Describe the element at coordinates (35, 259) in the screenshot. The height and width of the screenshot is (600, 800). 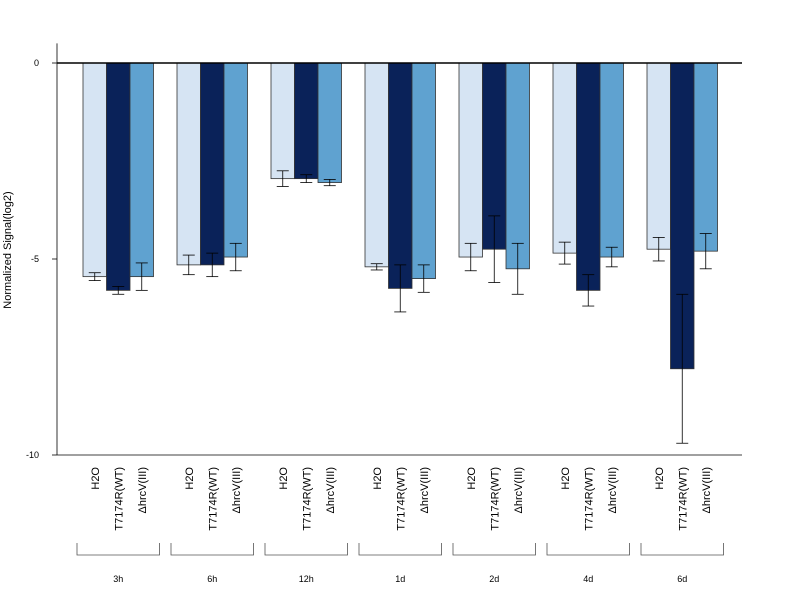
I see `y-tick-label: -5` at that location.